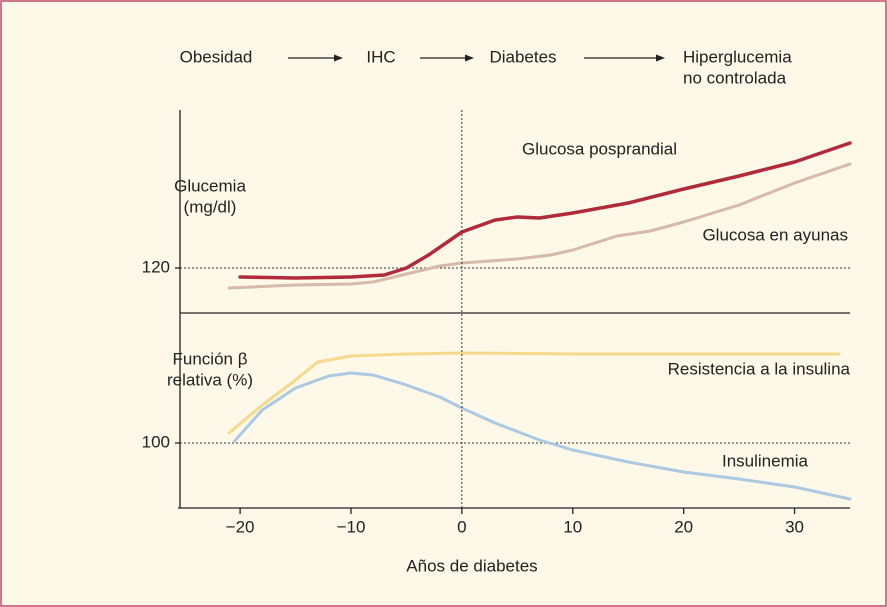 Image resolution: width=887 pixels, height=607 pixels. Describe the element at coordinates (476, 58) in the screenshot. I see `stage-arrows` at that location.